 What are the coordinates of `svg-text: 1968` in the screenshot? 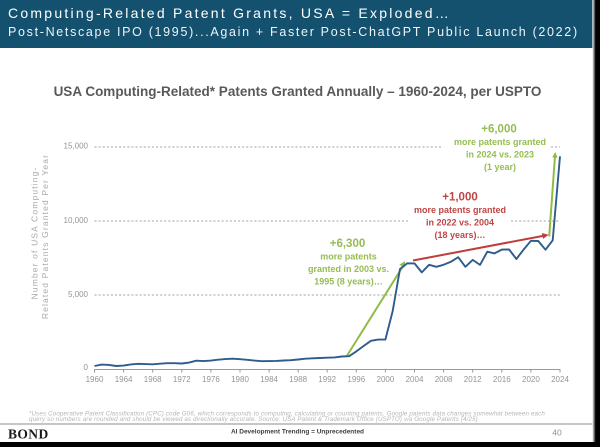 It's located at (153, 379).